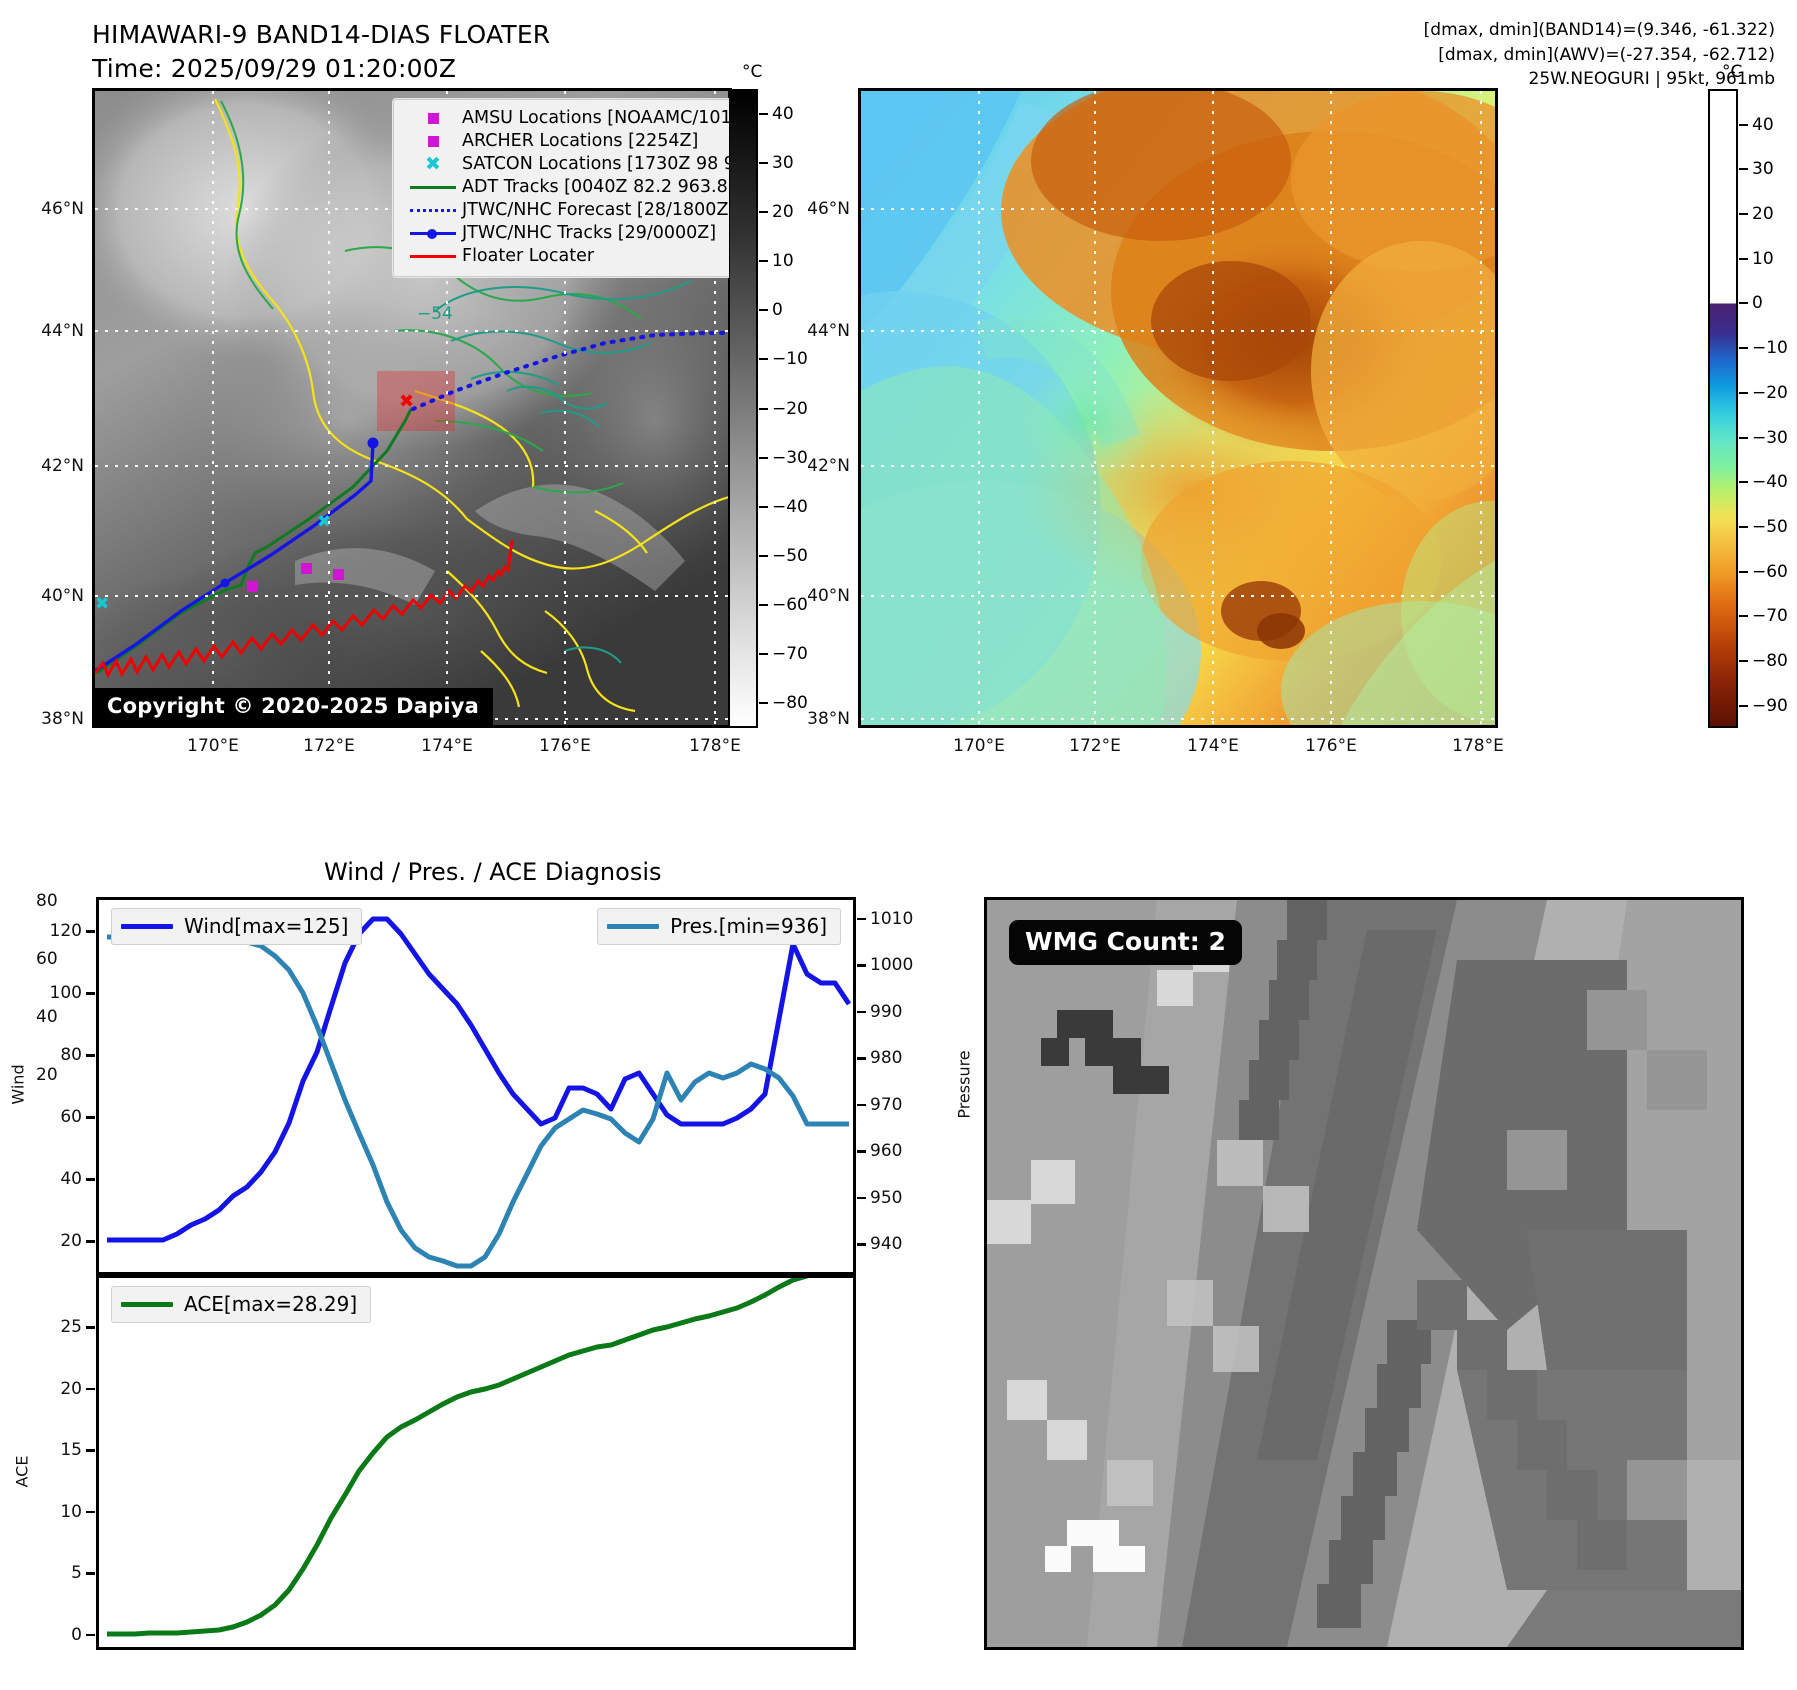 This screenshot has height=1690, width=1797. I want to click on colorbar-tick-awv: −70, so click(1770, 616).